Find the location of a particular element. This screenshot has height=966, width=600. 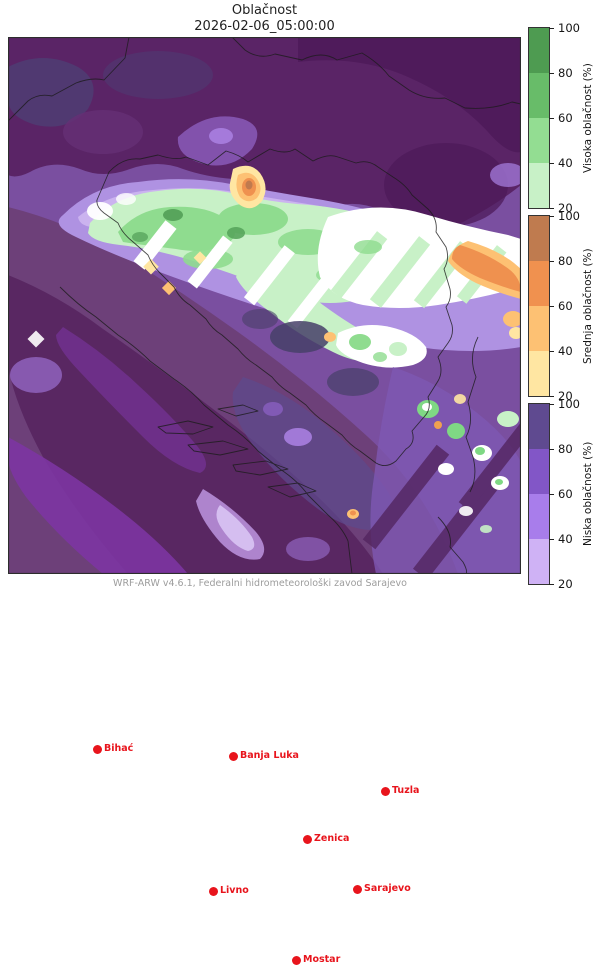

colorbar-axis-label: Visoka oblačnost (%) is located at coordinates (588, 118).